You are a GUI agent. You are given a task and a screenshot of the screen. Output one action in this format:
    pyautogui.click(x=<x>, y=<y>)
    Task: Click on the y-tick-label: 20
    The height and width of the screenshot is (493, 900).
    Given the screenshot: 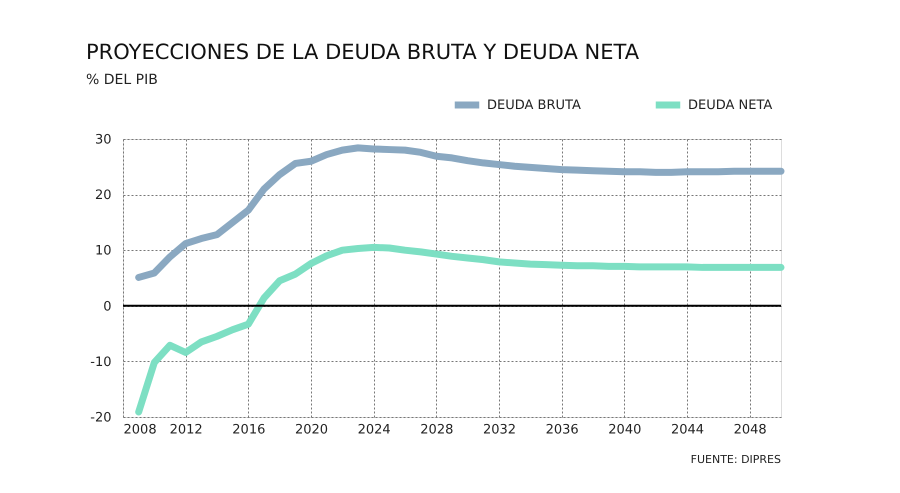 What is the action you would take?
    pyautogui.click(x=103, y=196)
    